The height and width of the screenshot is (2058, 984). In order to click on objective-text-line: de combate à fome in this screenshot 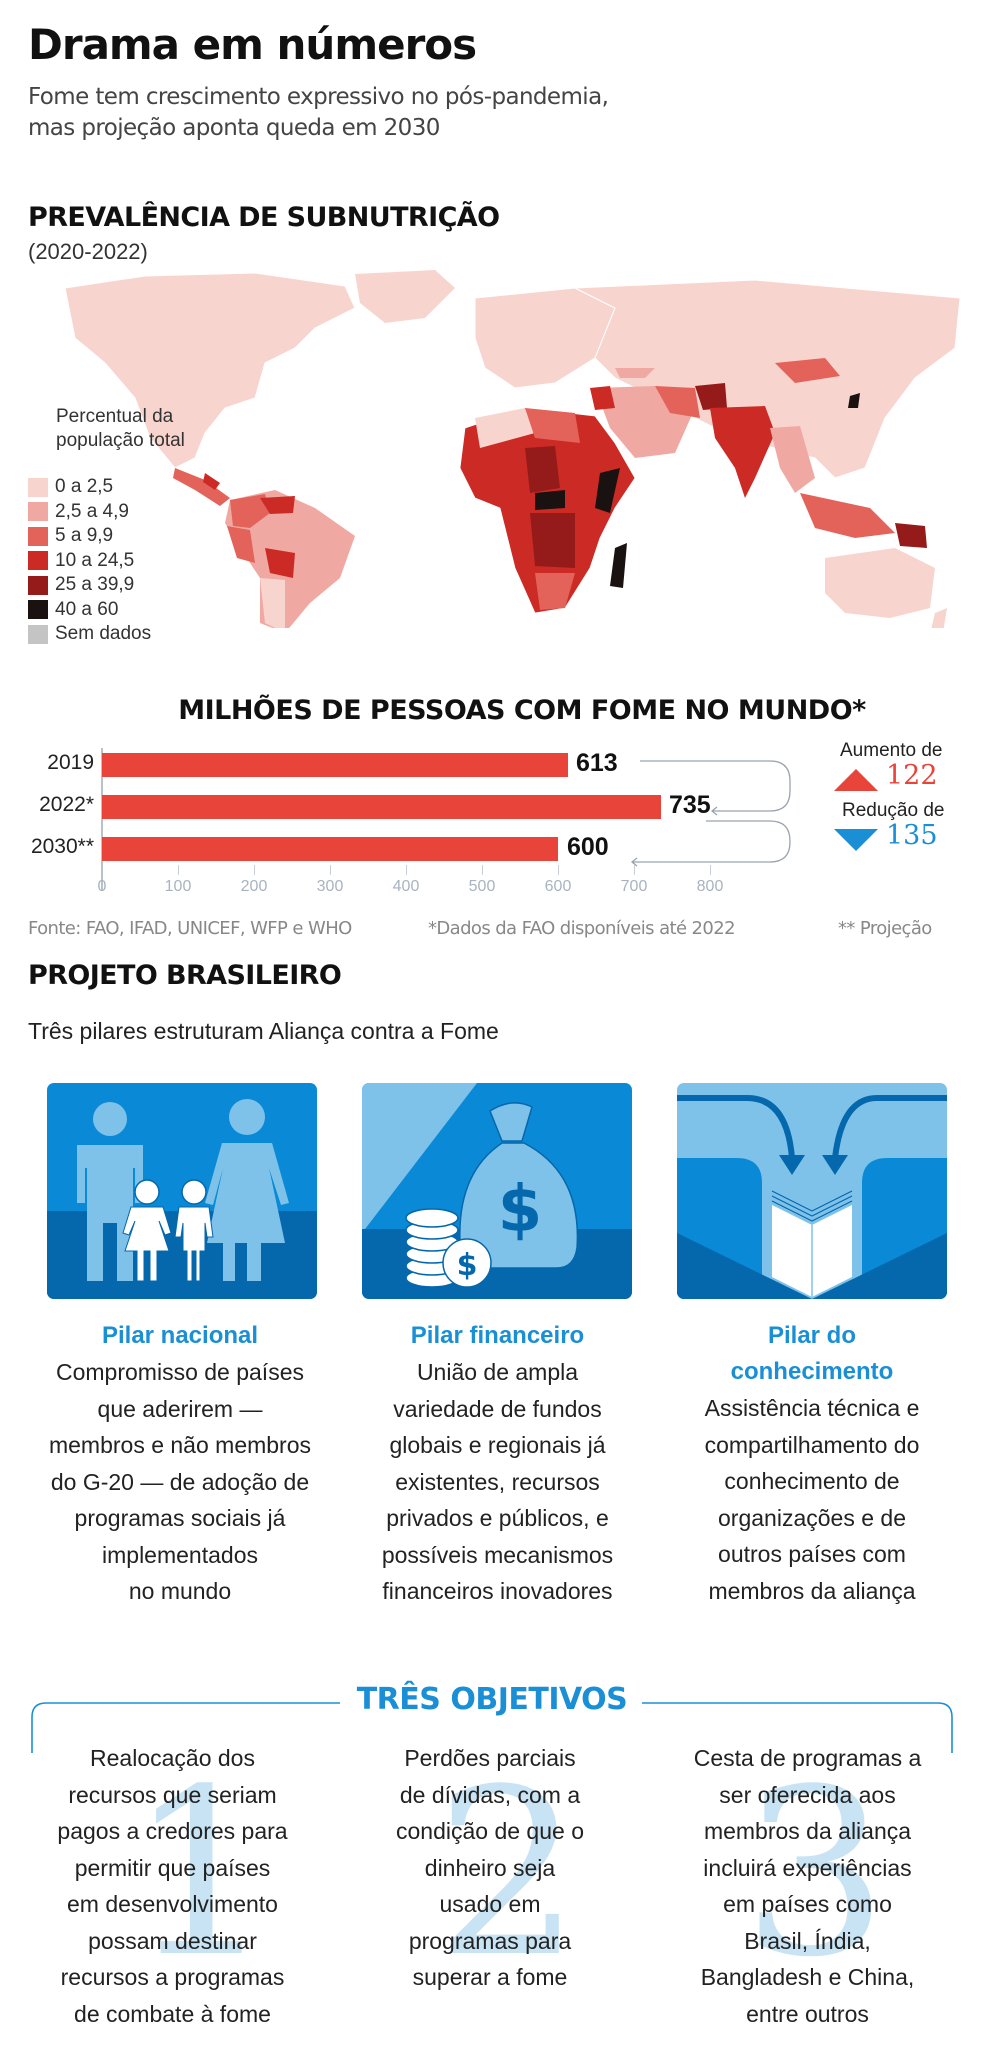, I will do `click(172, 2013)`.